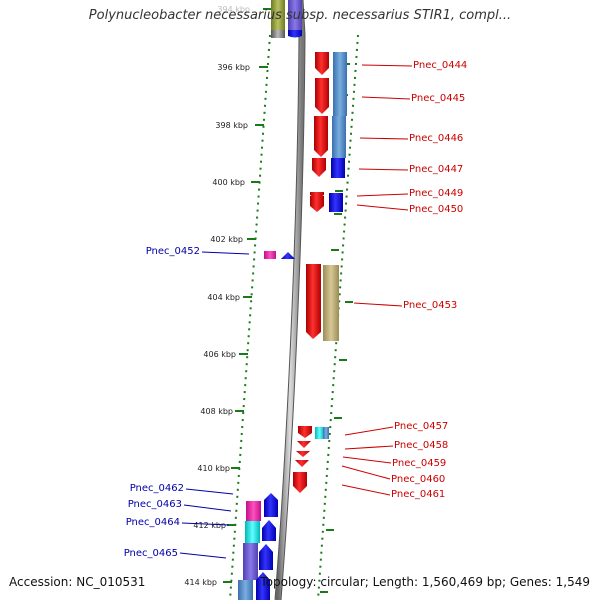 Image resolution: width=600 pixels, height=604 pixels. I want to click on kbp-label: 406 kbp, so click(219, 354).